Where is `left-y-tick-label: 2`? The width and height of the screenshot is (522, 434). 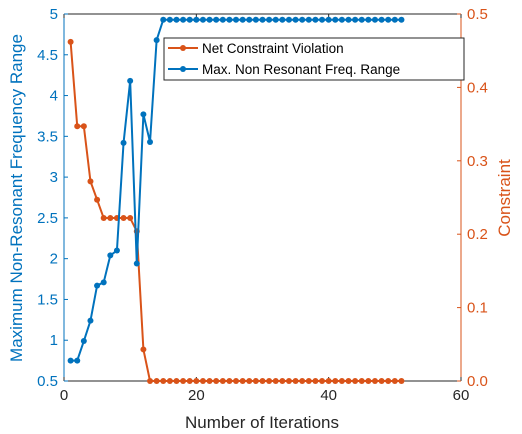
left-y-tick-label: 2 is located at coordinates (54, 259).